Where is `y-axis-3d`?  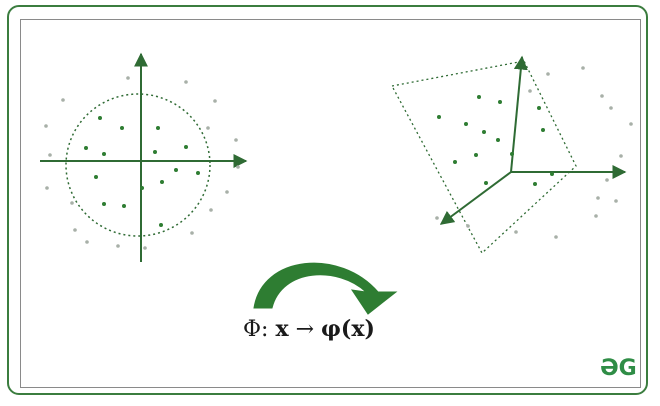 y-axis-3d is located at coordinates (475, 198).